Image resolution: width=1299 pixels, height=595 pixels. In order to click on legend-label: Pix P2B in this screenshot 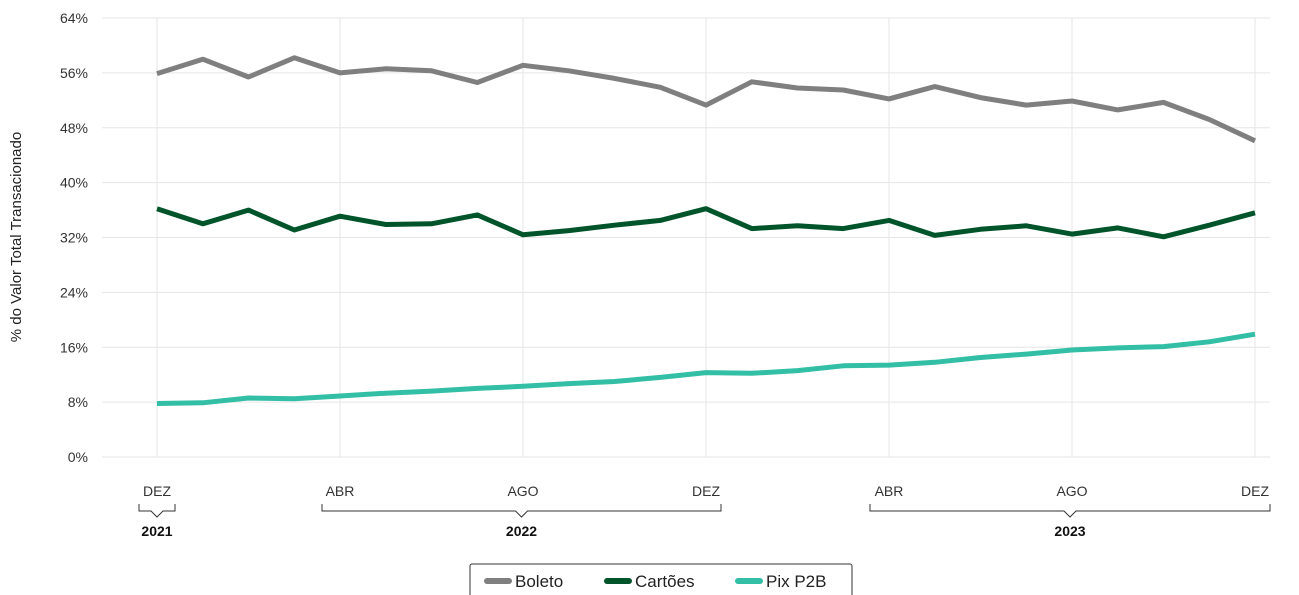, I will do `click(796, 581)`.